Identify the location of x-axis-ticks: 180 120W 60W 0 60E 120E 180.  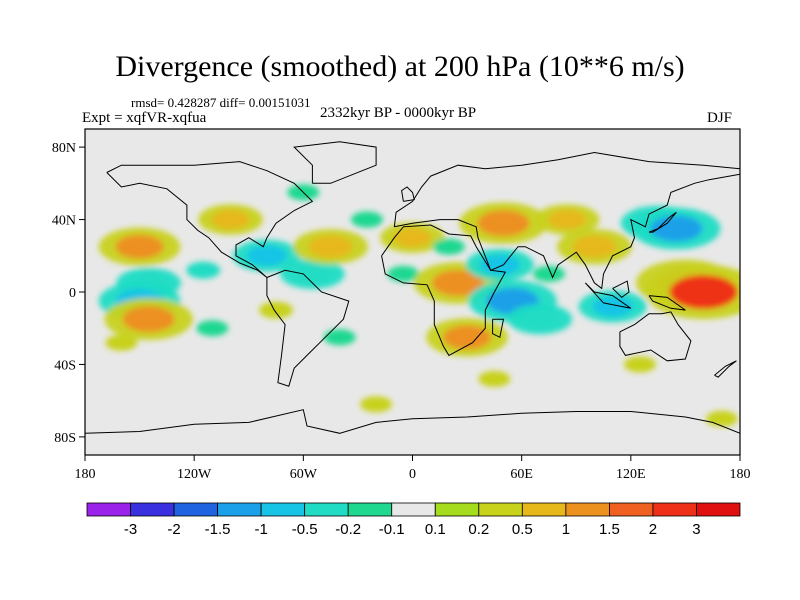
(413, 468).